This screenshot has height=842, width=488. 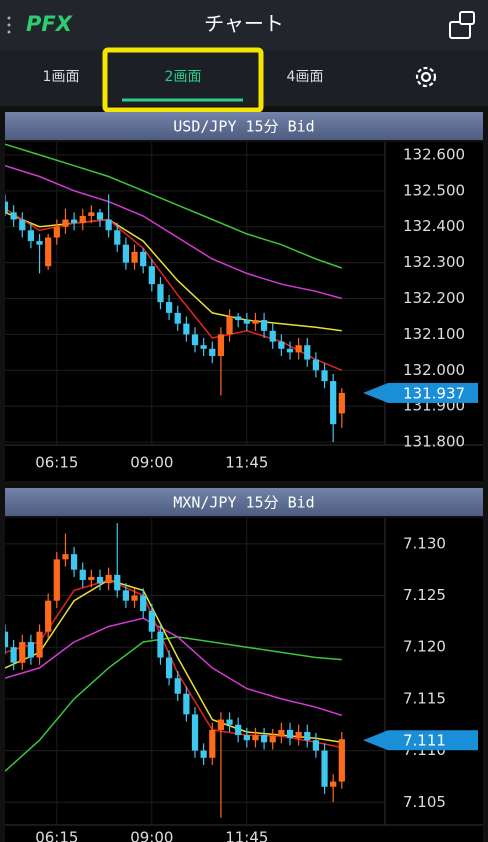 I want to click on tab-bar, so click(x=244, y=78).